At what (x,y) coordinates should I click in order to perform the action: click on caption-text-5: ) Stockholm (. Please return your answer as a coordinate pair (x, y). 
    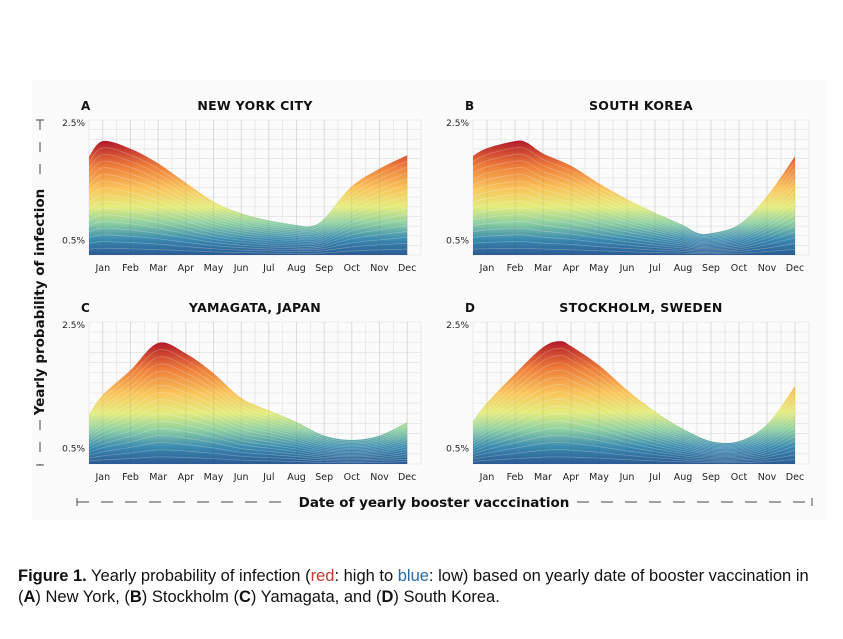
    Looking at the image, I should click on (190, 597).